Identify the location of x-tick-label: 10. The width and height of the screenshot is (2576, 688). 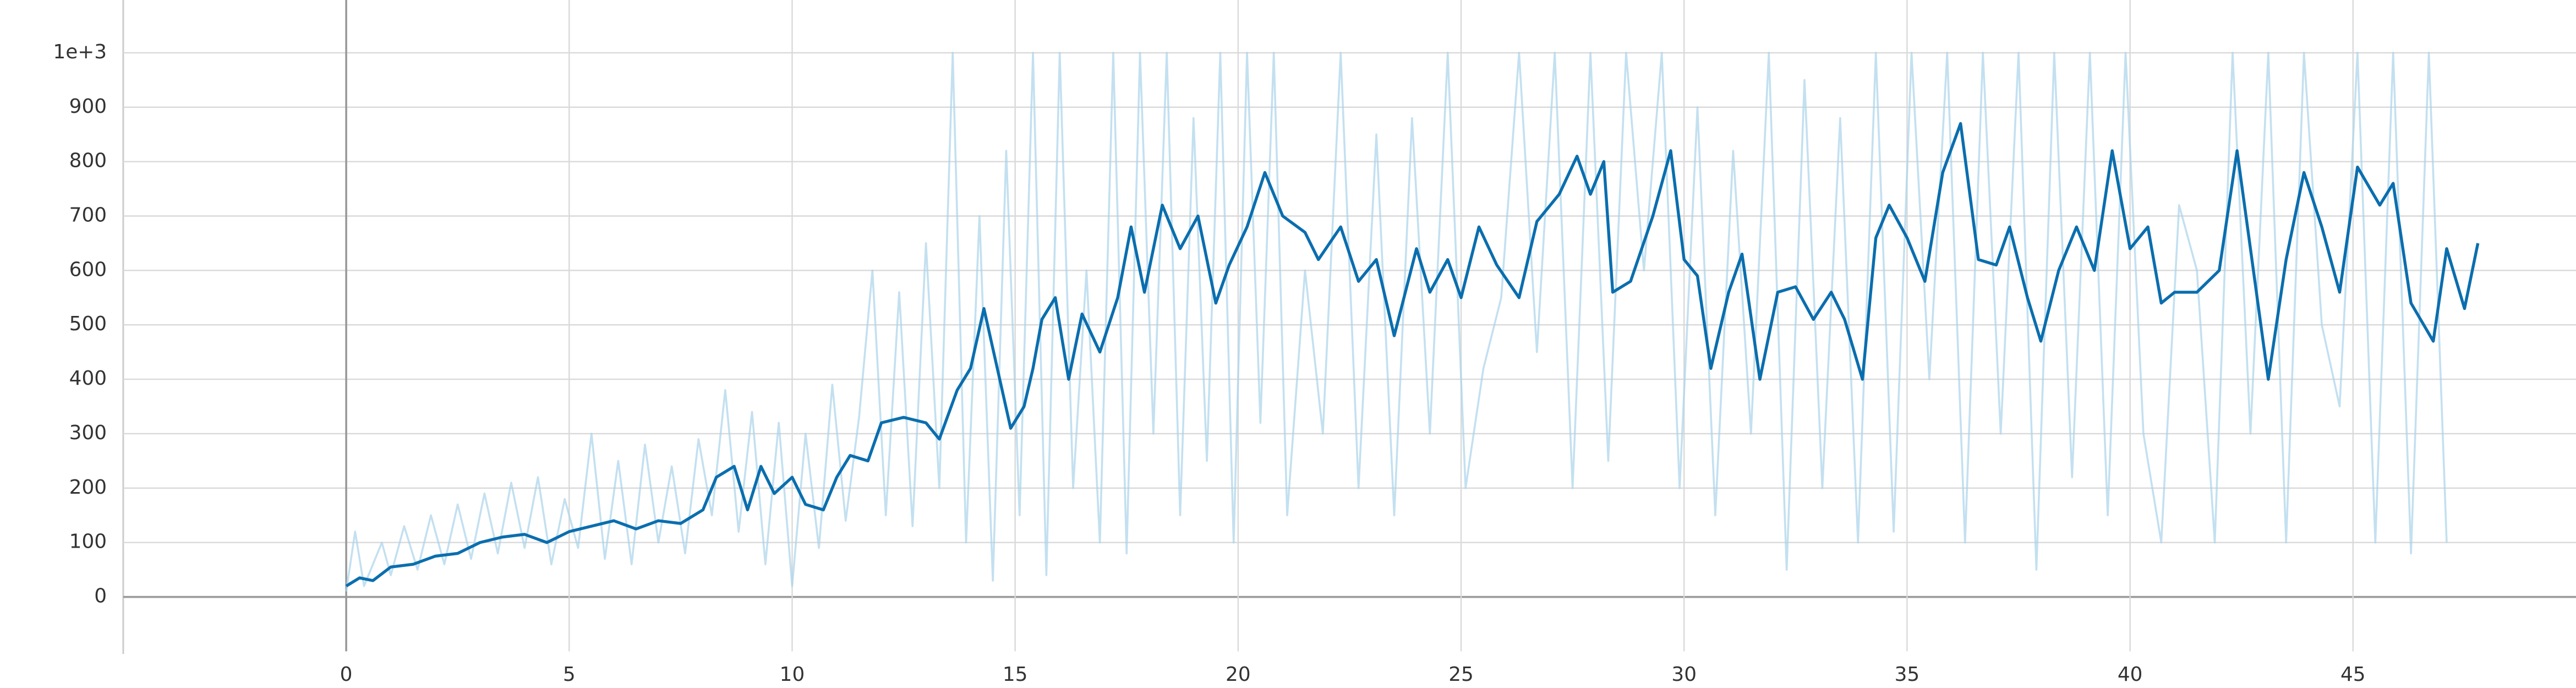
(792, 674).